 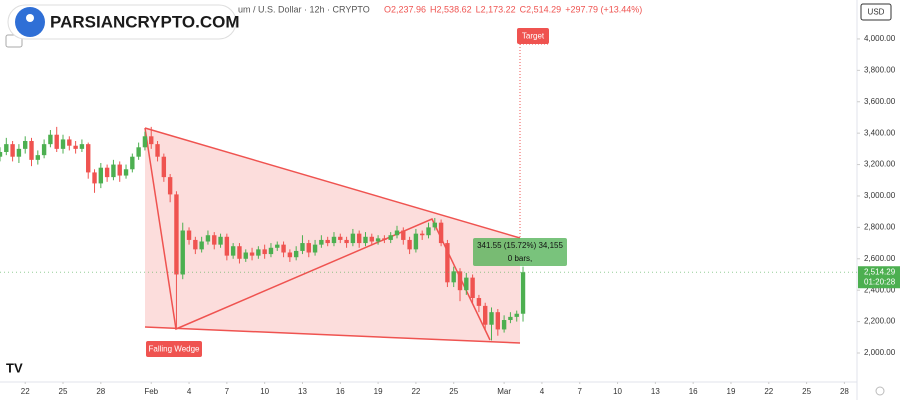 What do you see at coordinates (520, 245) in the screenshot?
I see `measure-label: 341.55 (15.72%) 34,155` at bounding box center [520, 245].